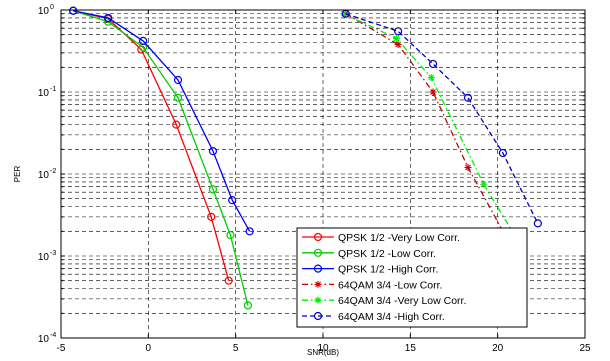 The height and width of the screenshot is (361, 610). Describe the element at coordinates (61, 348) in the screenshot. I see `x-tick-label: -5` at that location.